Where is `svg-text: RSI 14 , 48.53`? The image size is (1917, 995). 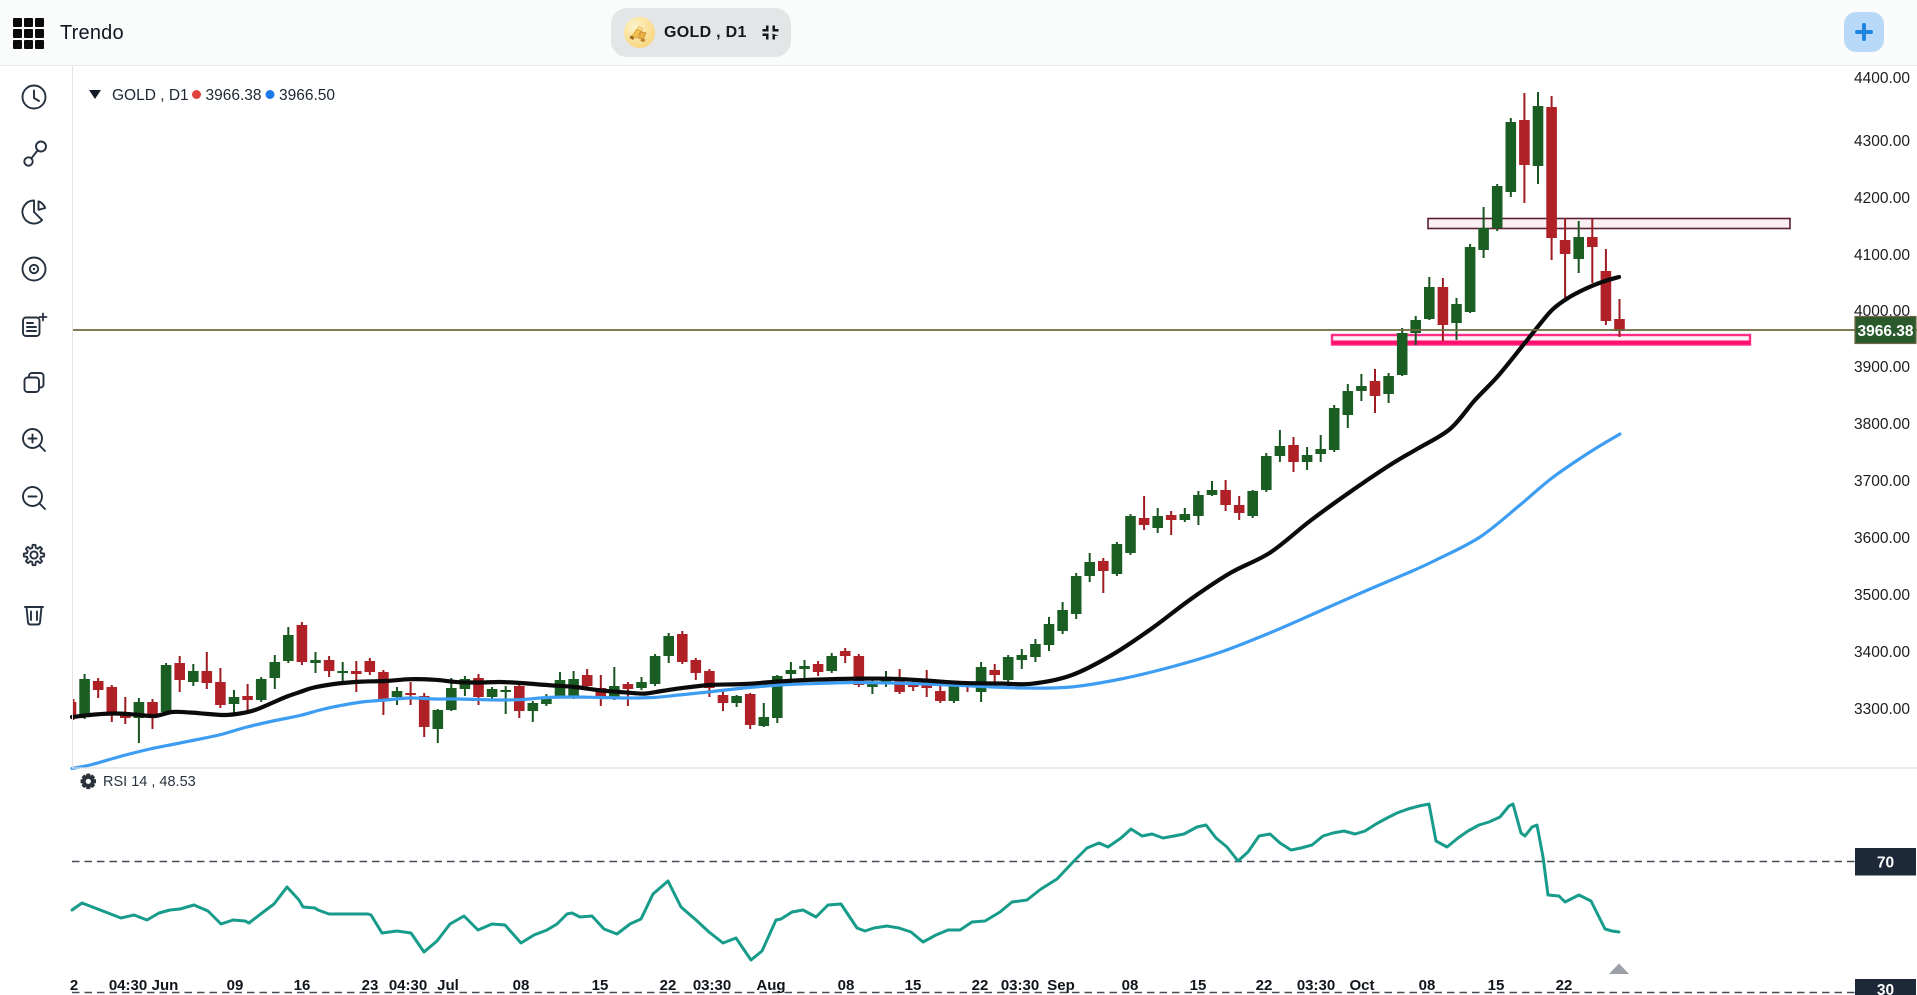 svg-text: RSI 14 , 48.53 is located at coordinates (149, 782).